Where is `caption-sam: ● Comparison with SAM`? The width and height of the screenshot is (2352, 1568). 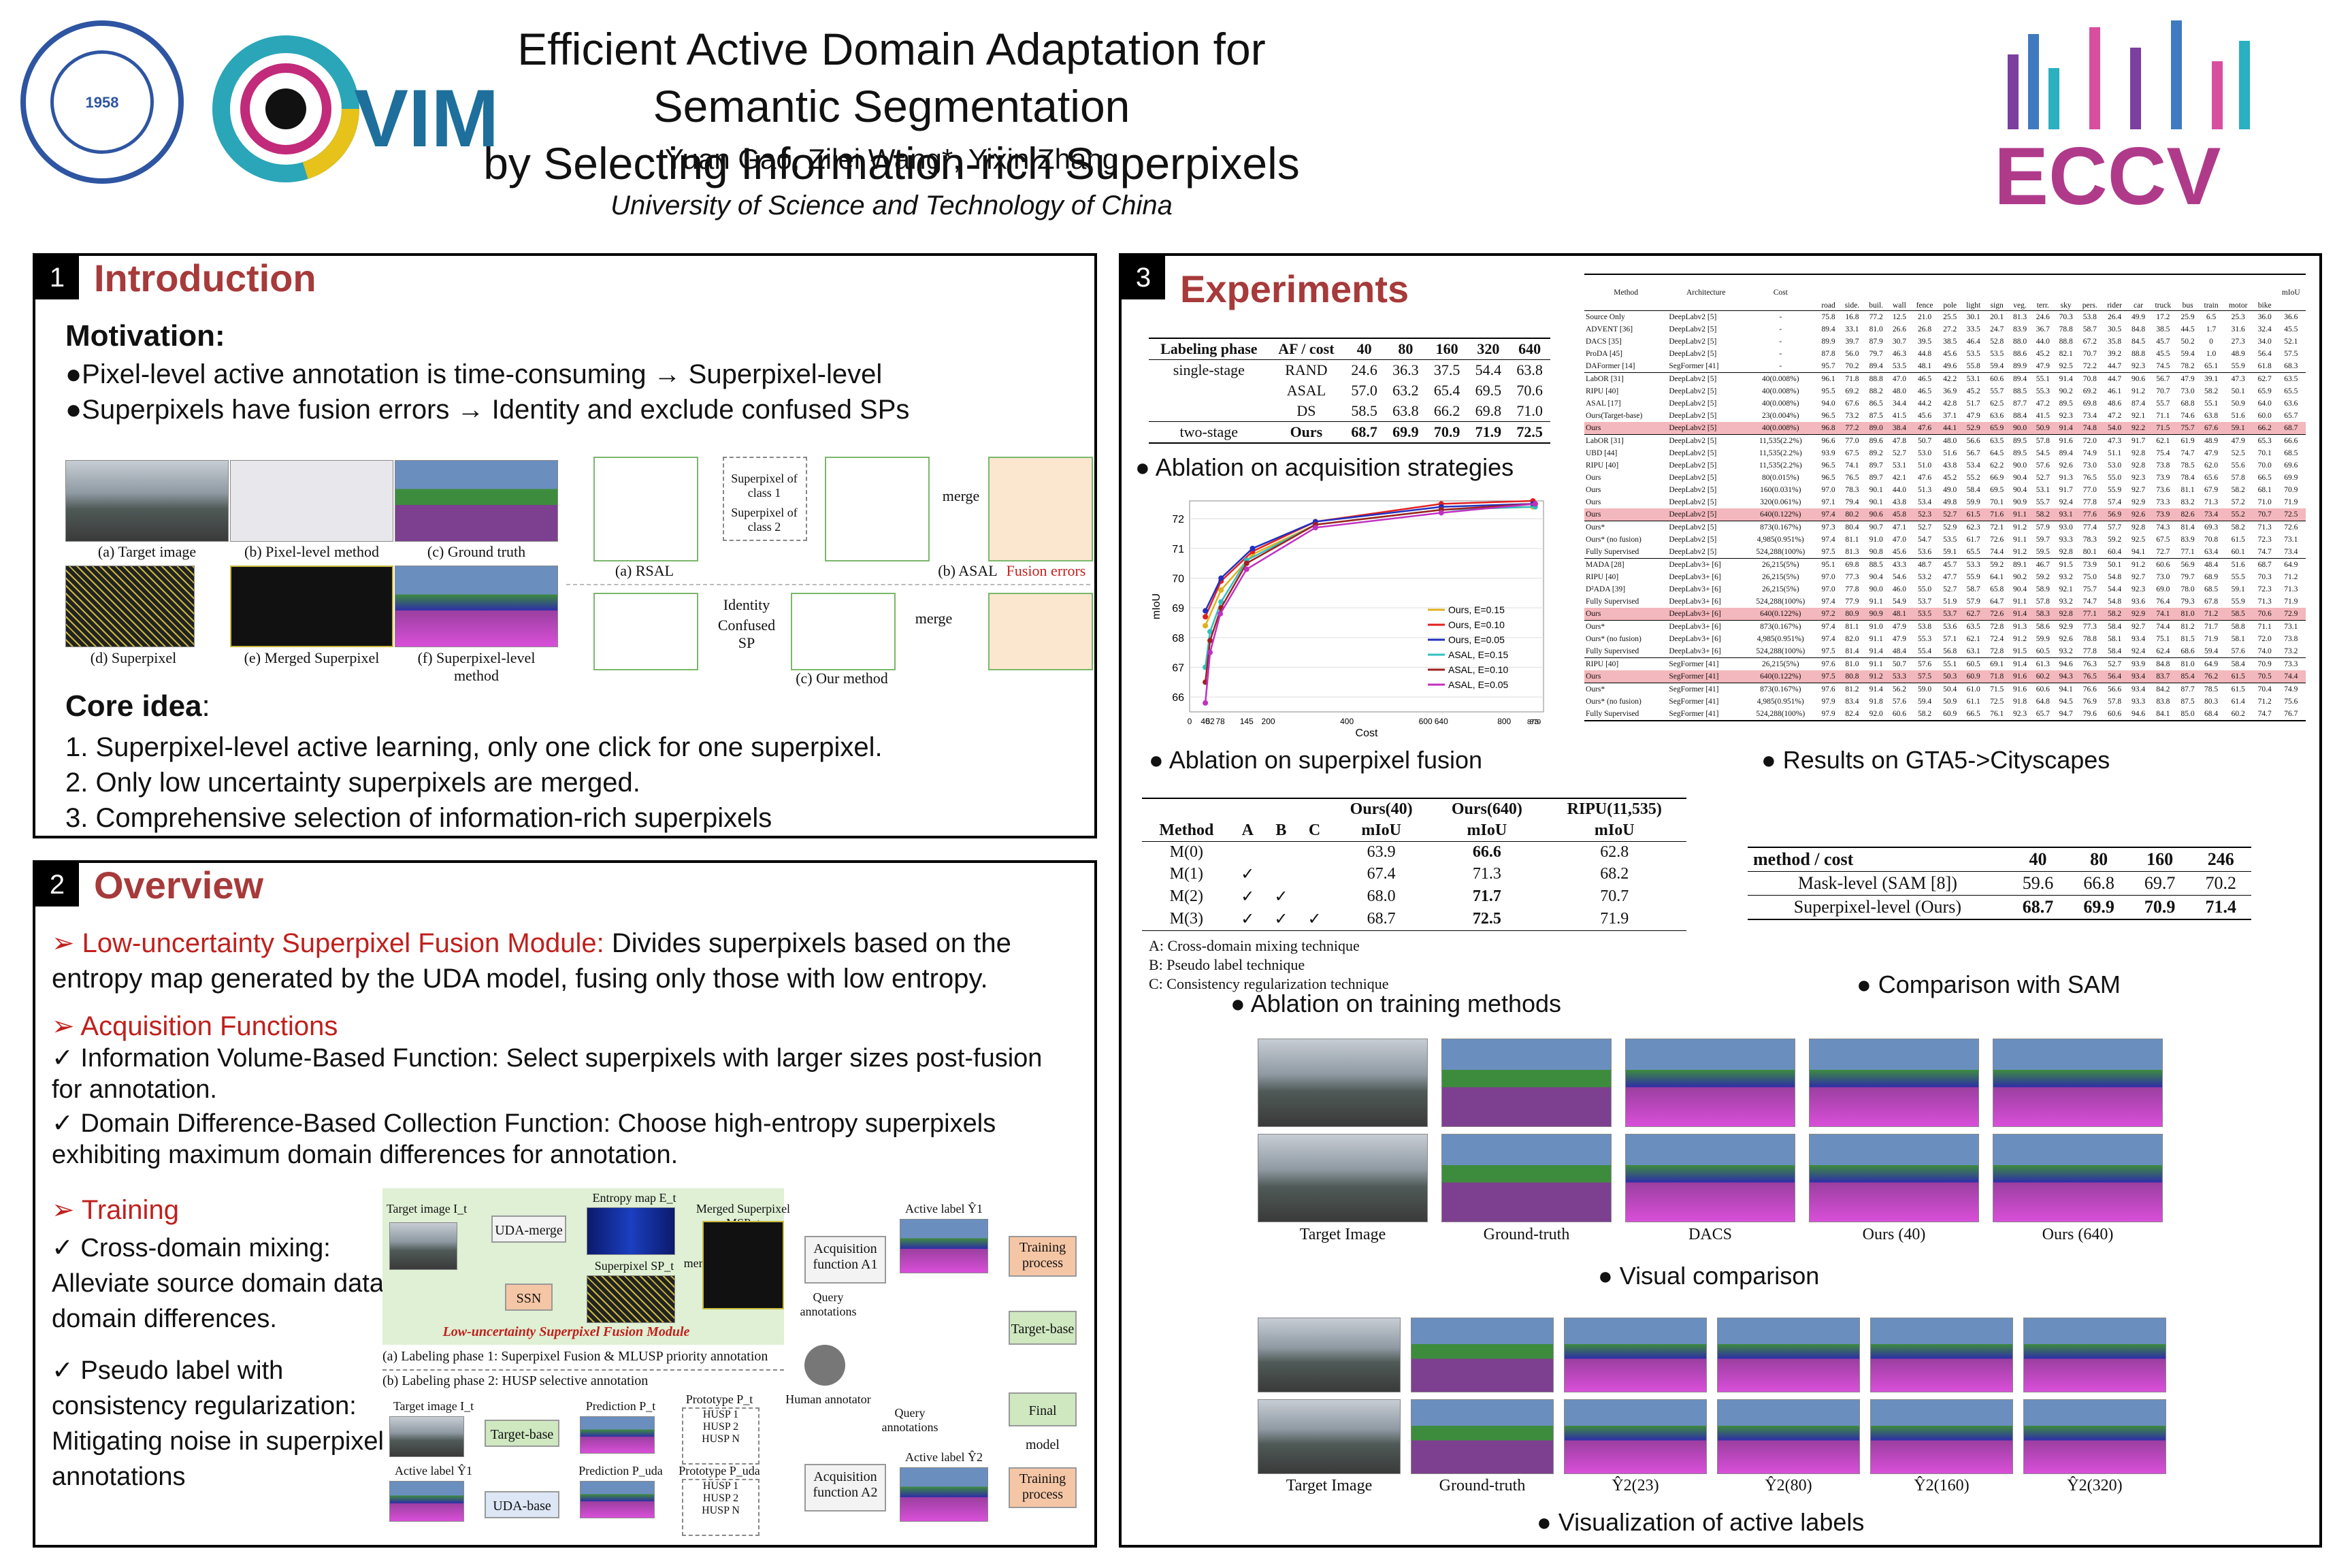 caption-sam: ● Comparison with SAM is located at coordinates (1989, 985).